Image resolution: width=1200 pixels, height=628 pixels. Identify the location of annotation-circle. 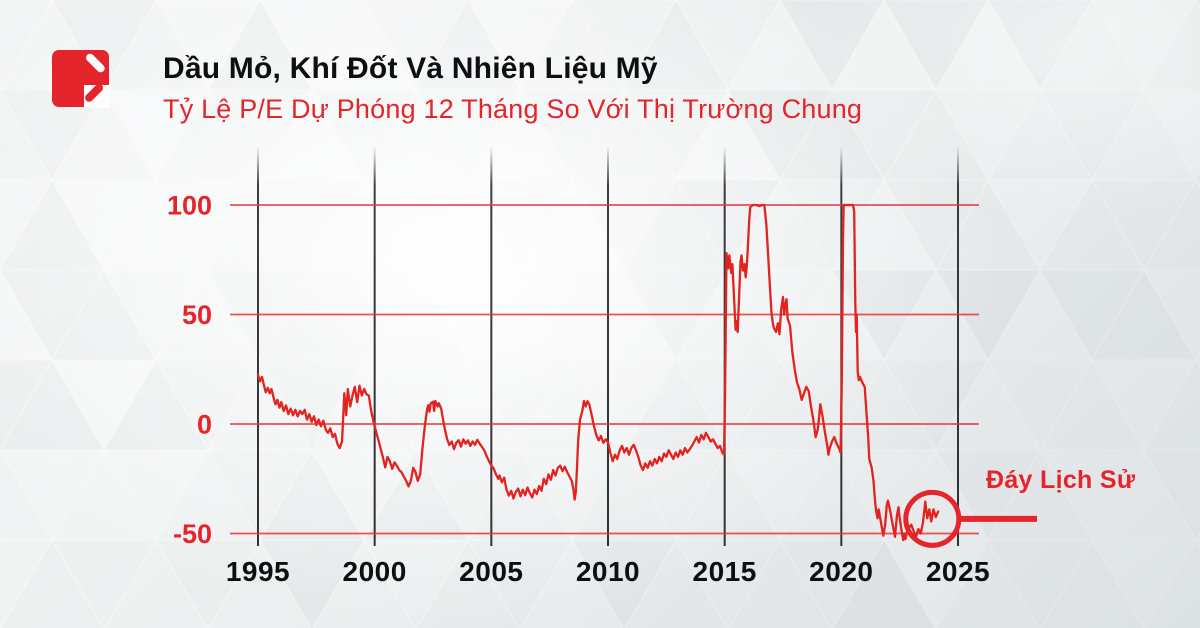
(932, 518).